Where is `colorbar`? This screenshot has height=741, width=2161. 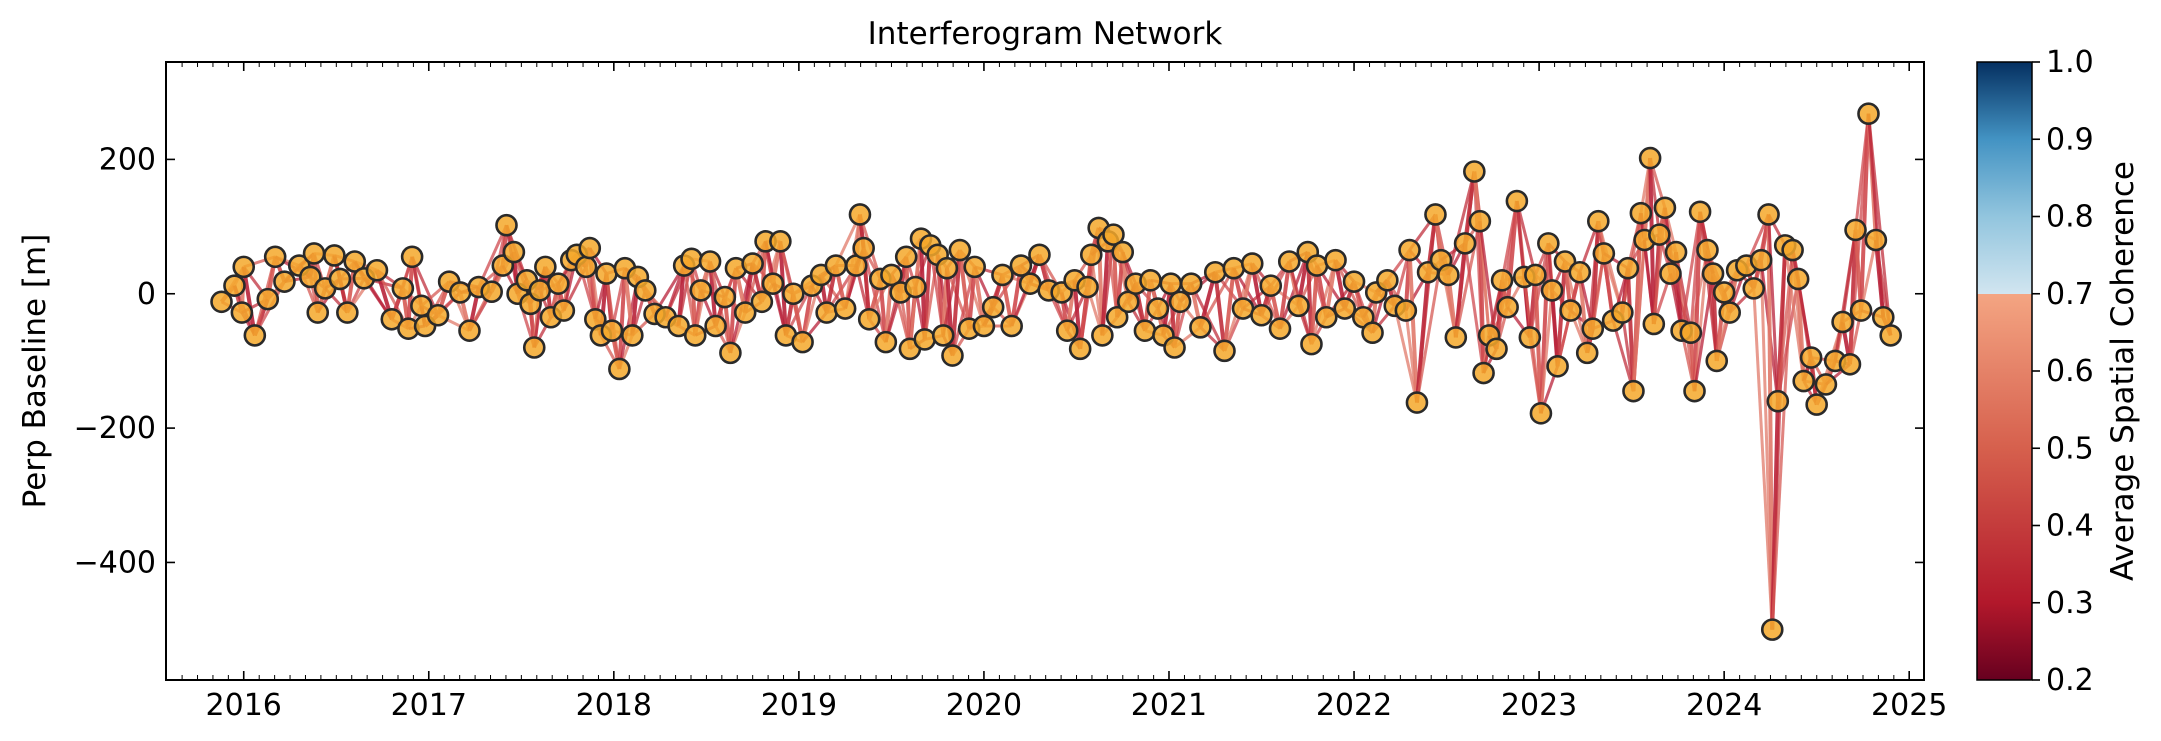 colorbar is located at coordinates (2004, 371).